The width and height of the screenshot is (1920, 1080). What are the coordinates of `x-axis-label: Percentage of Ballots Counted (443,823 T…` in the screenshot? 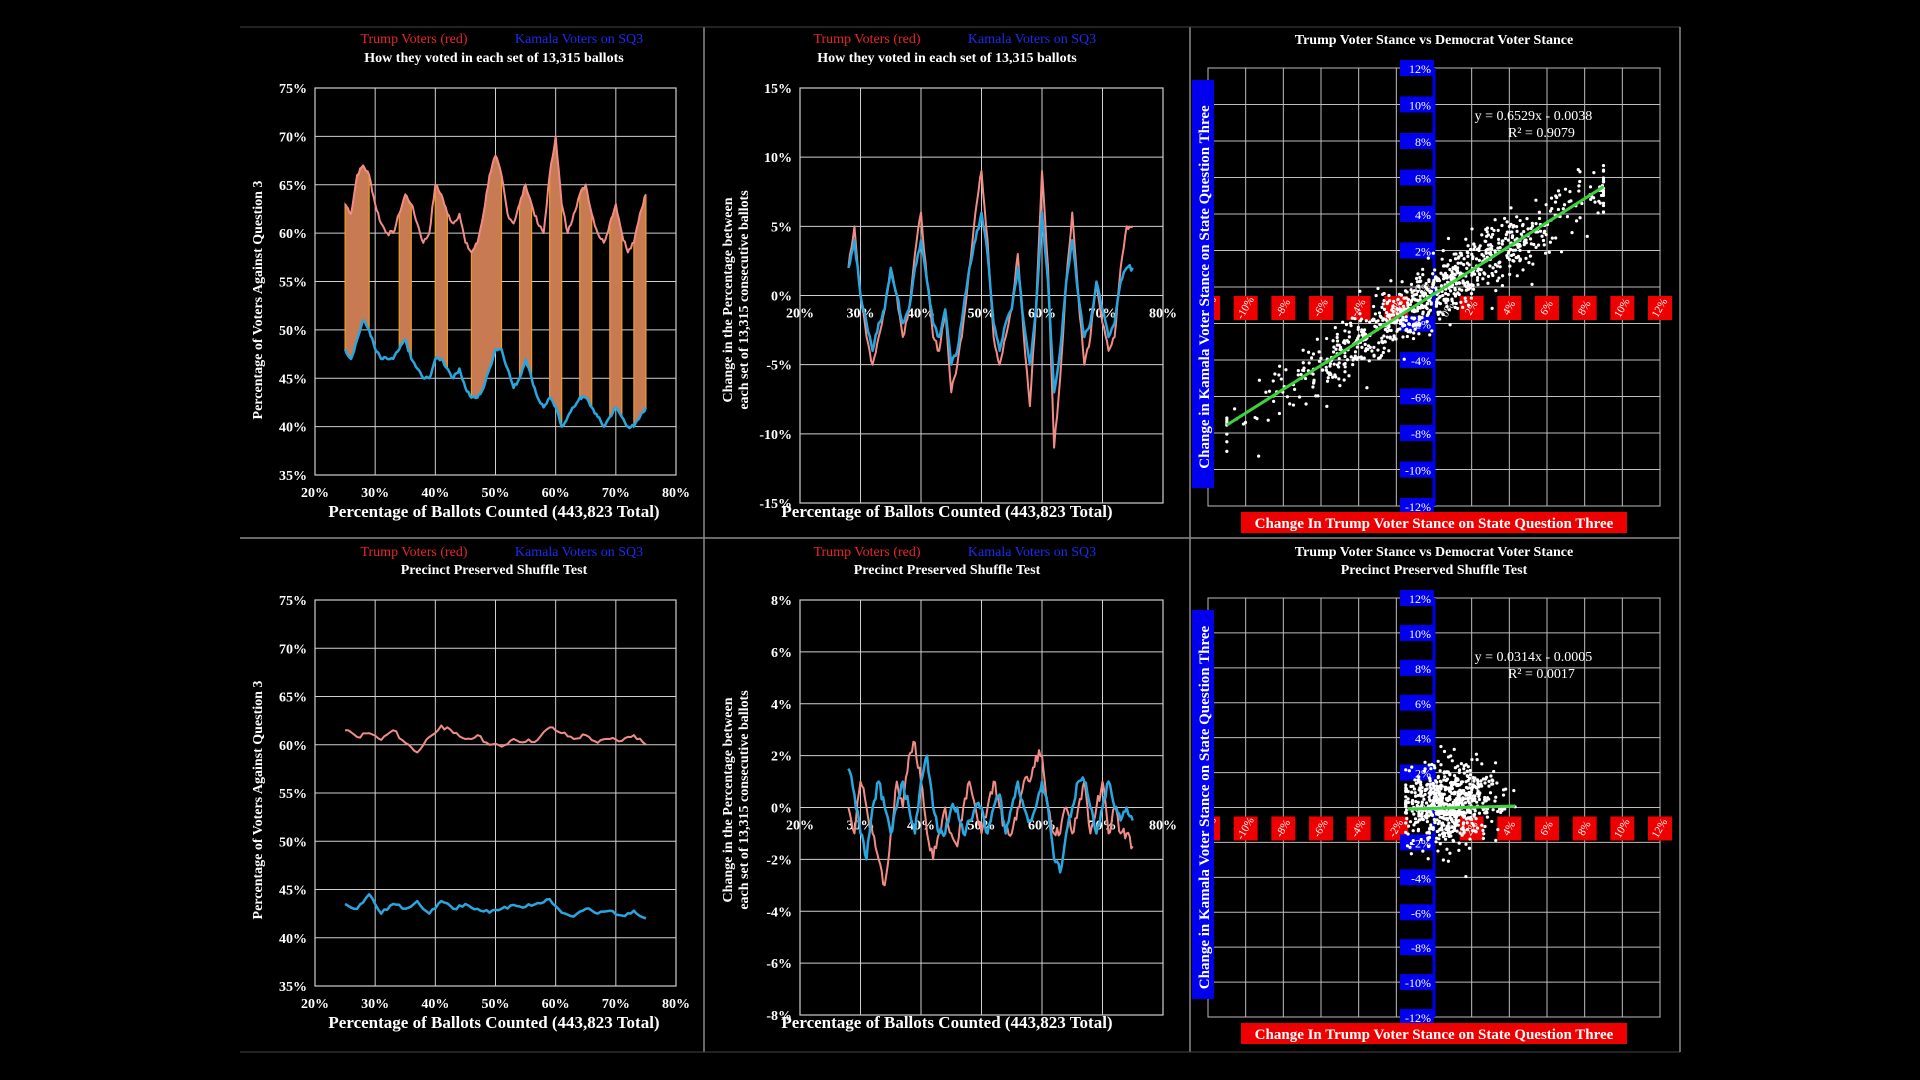 It's located at (493, 1022).